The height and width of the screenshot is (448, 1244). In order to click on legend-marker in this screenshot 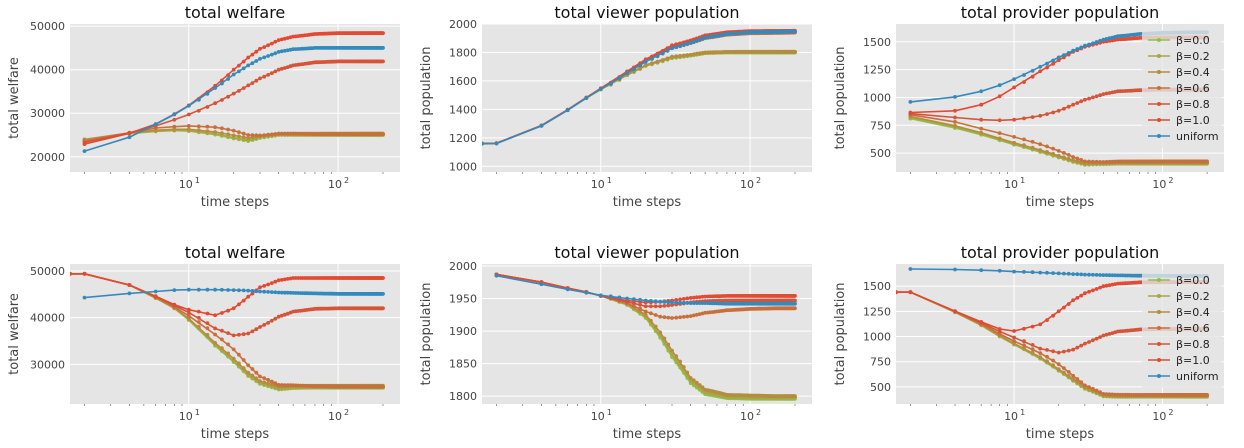, I will do `click(1159, 72)`.